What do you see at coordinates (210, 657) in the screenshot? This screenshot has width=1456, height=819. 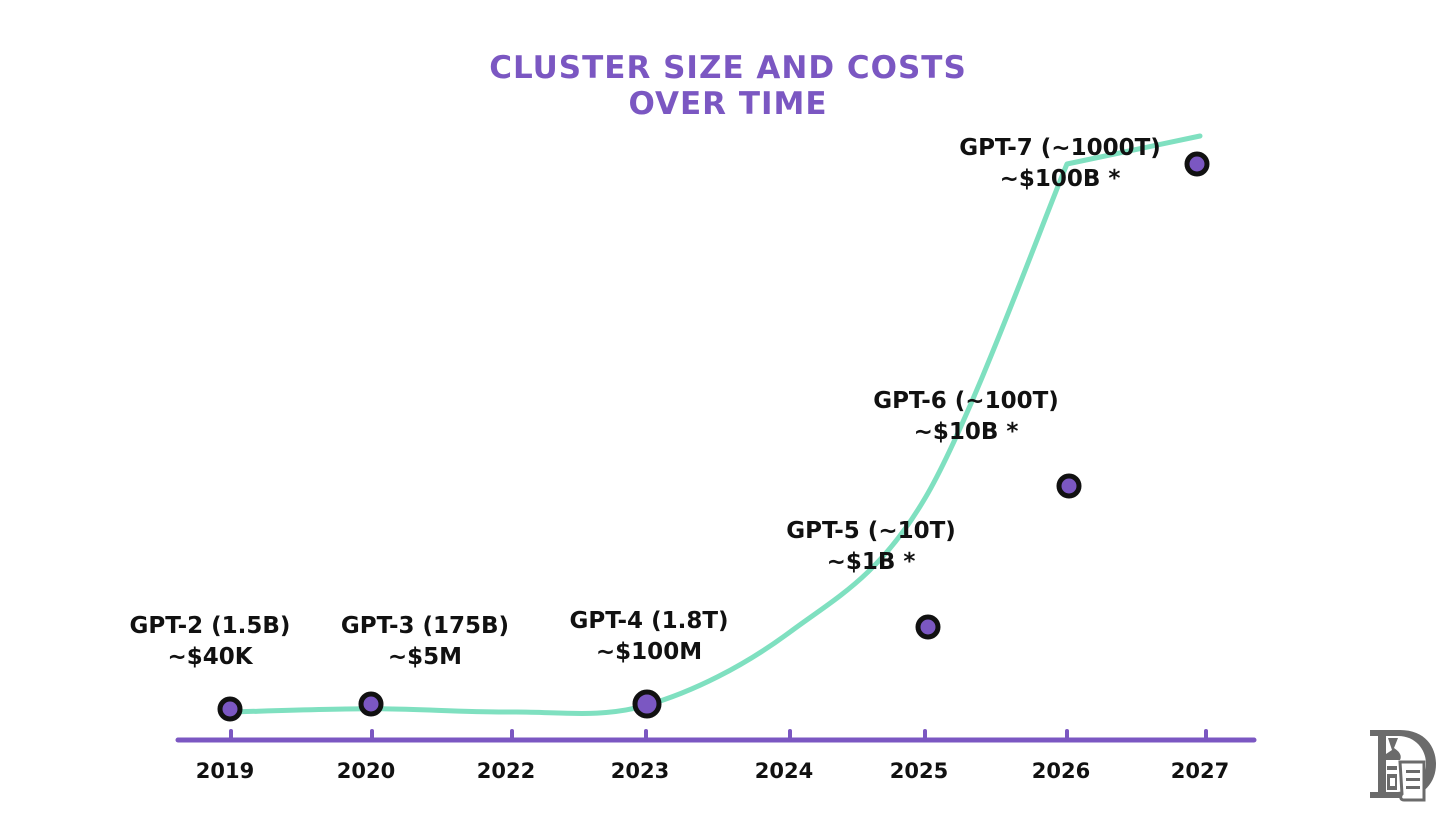 I see `data-label-cost: ~$40K` at bounding box center [210, 657].